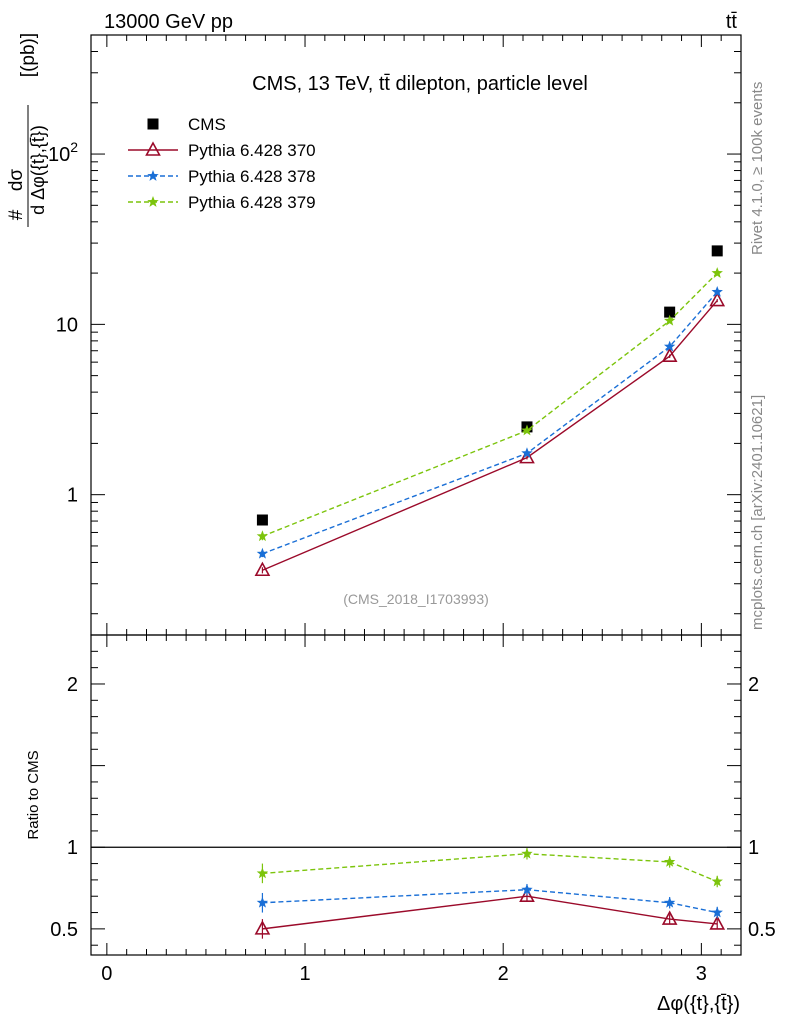 This screenshot has height=1024, width=786. I want to click on mcplots-label: mcplots.cern.ch [arXiv:2401.10621], so click(757, 512).